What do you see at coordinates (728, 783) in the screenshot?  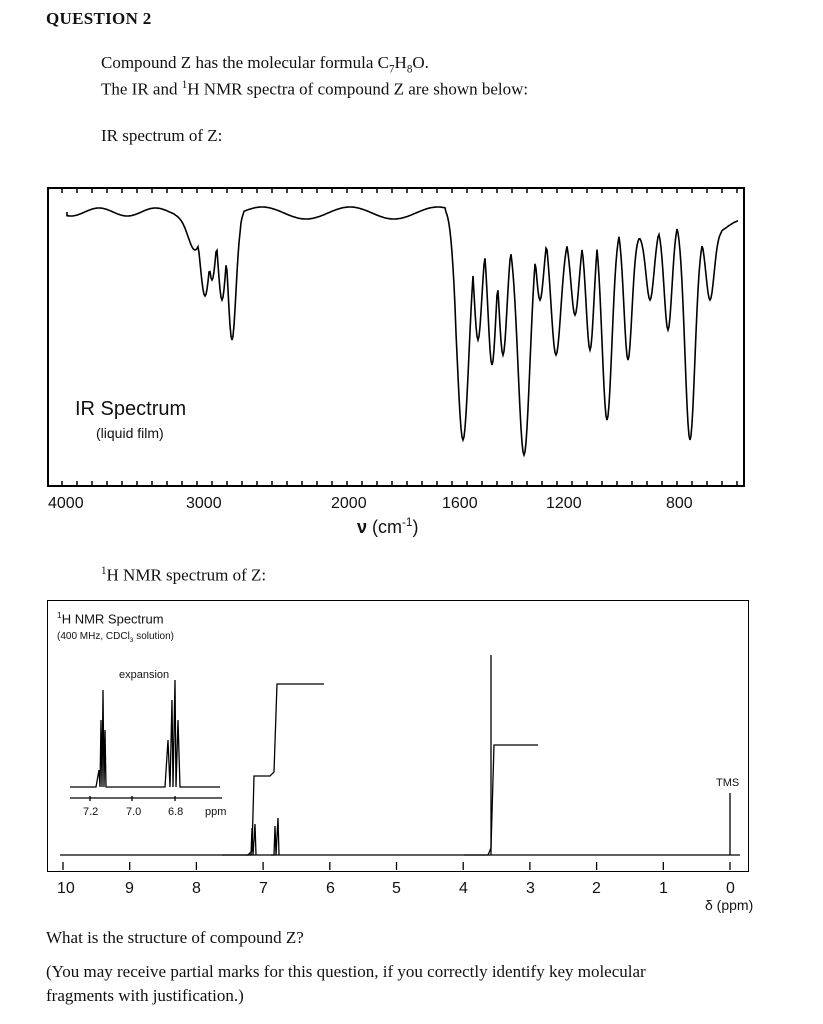 I see `tms-label: TMS` at bounding box center [728, 783].